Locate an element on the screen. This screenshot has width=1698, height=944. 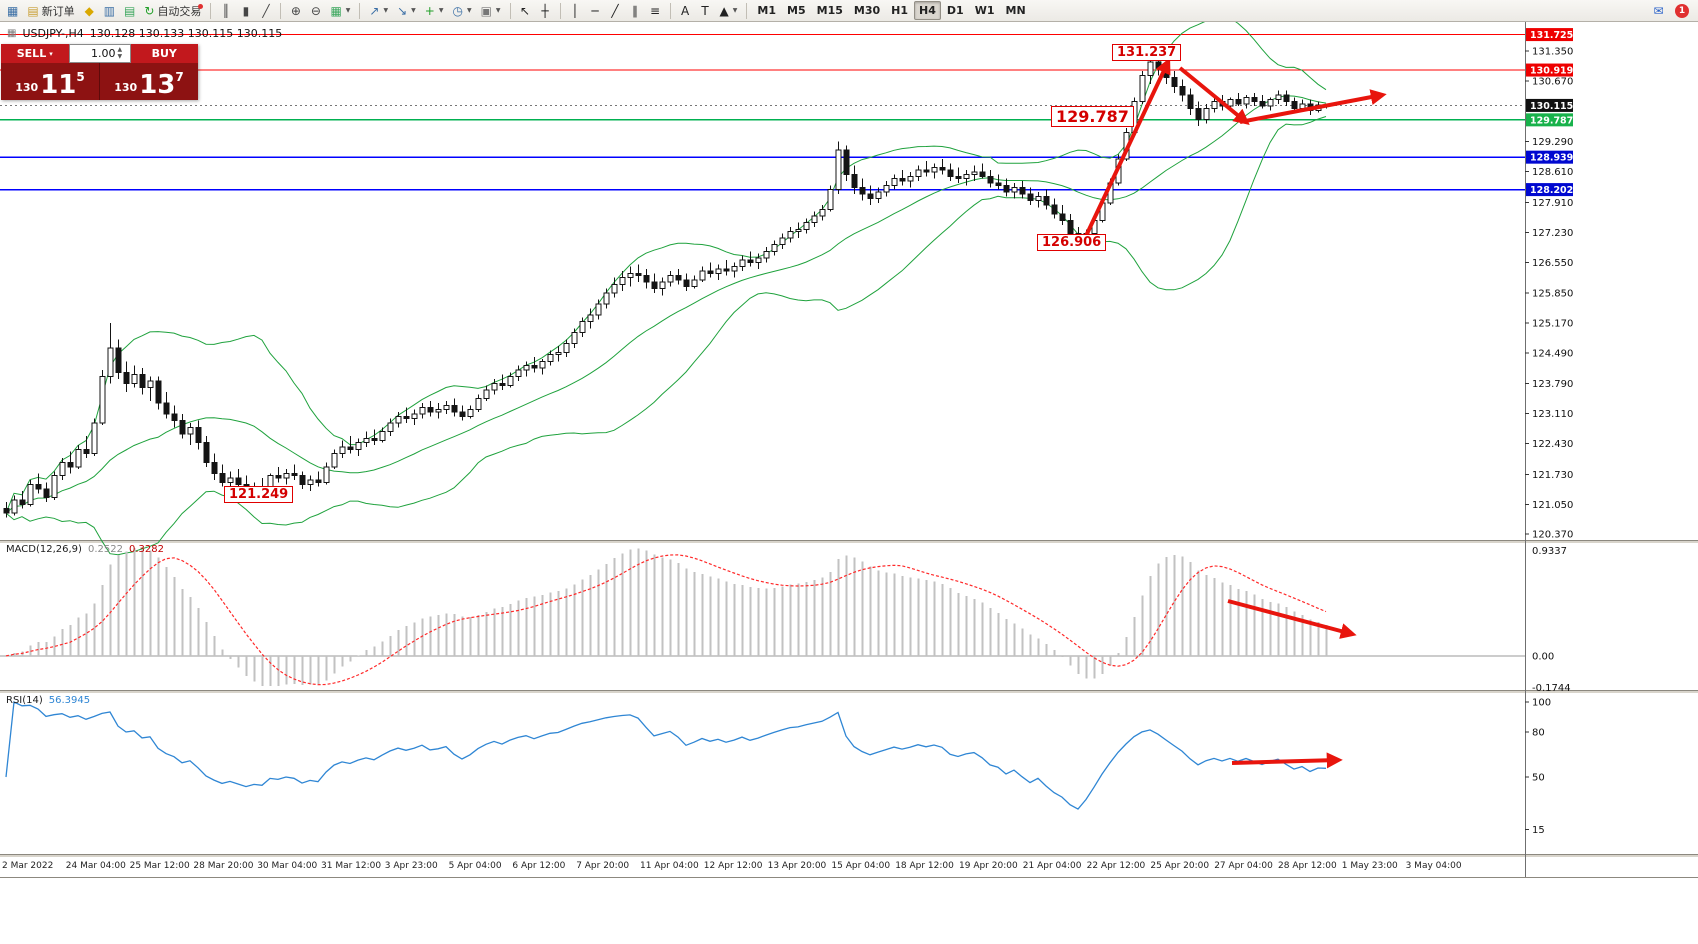
svg-text: 15 Apr 04:00 is located at coordinates (860, 866).